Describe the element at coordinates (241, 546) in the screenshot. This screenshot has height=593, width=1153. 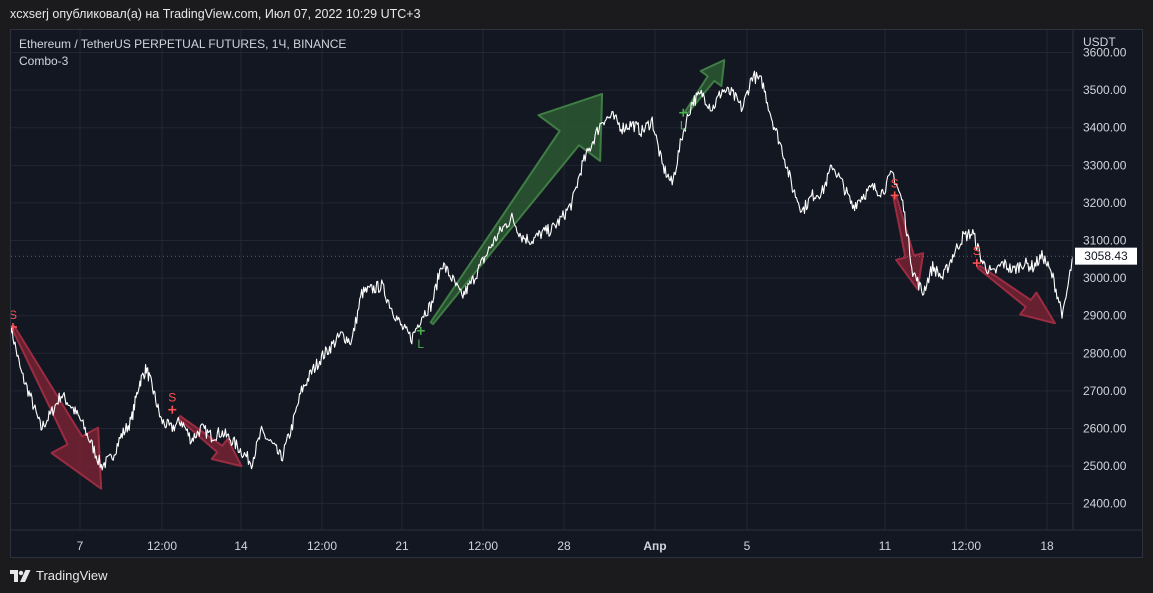
I see `x-tick-label: 14` at that location.